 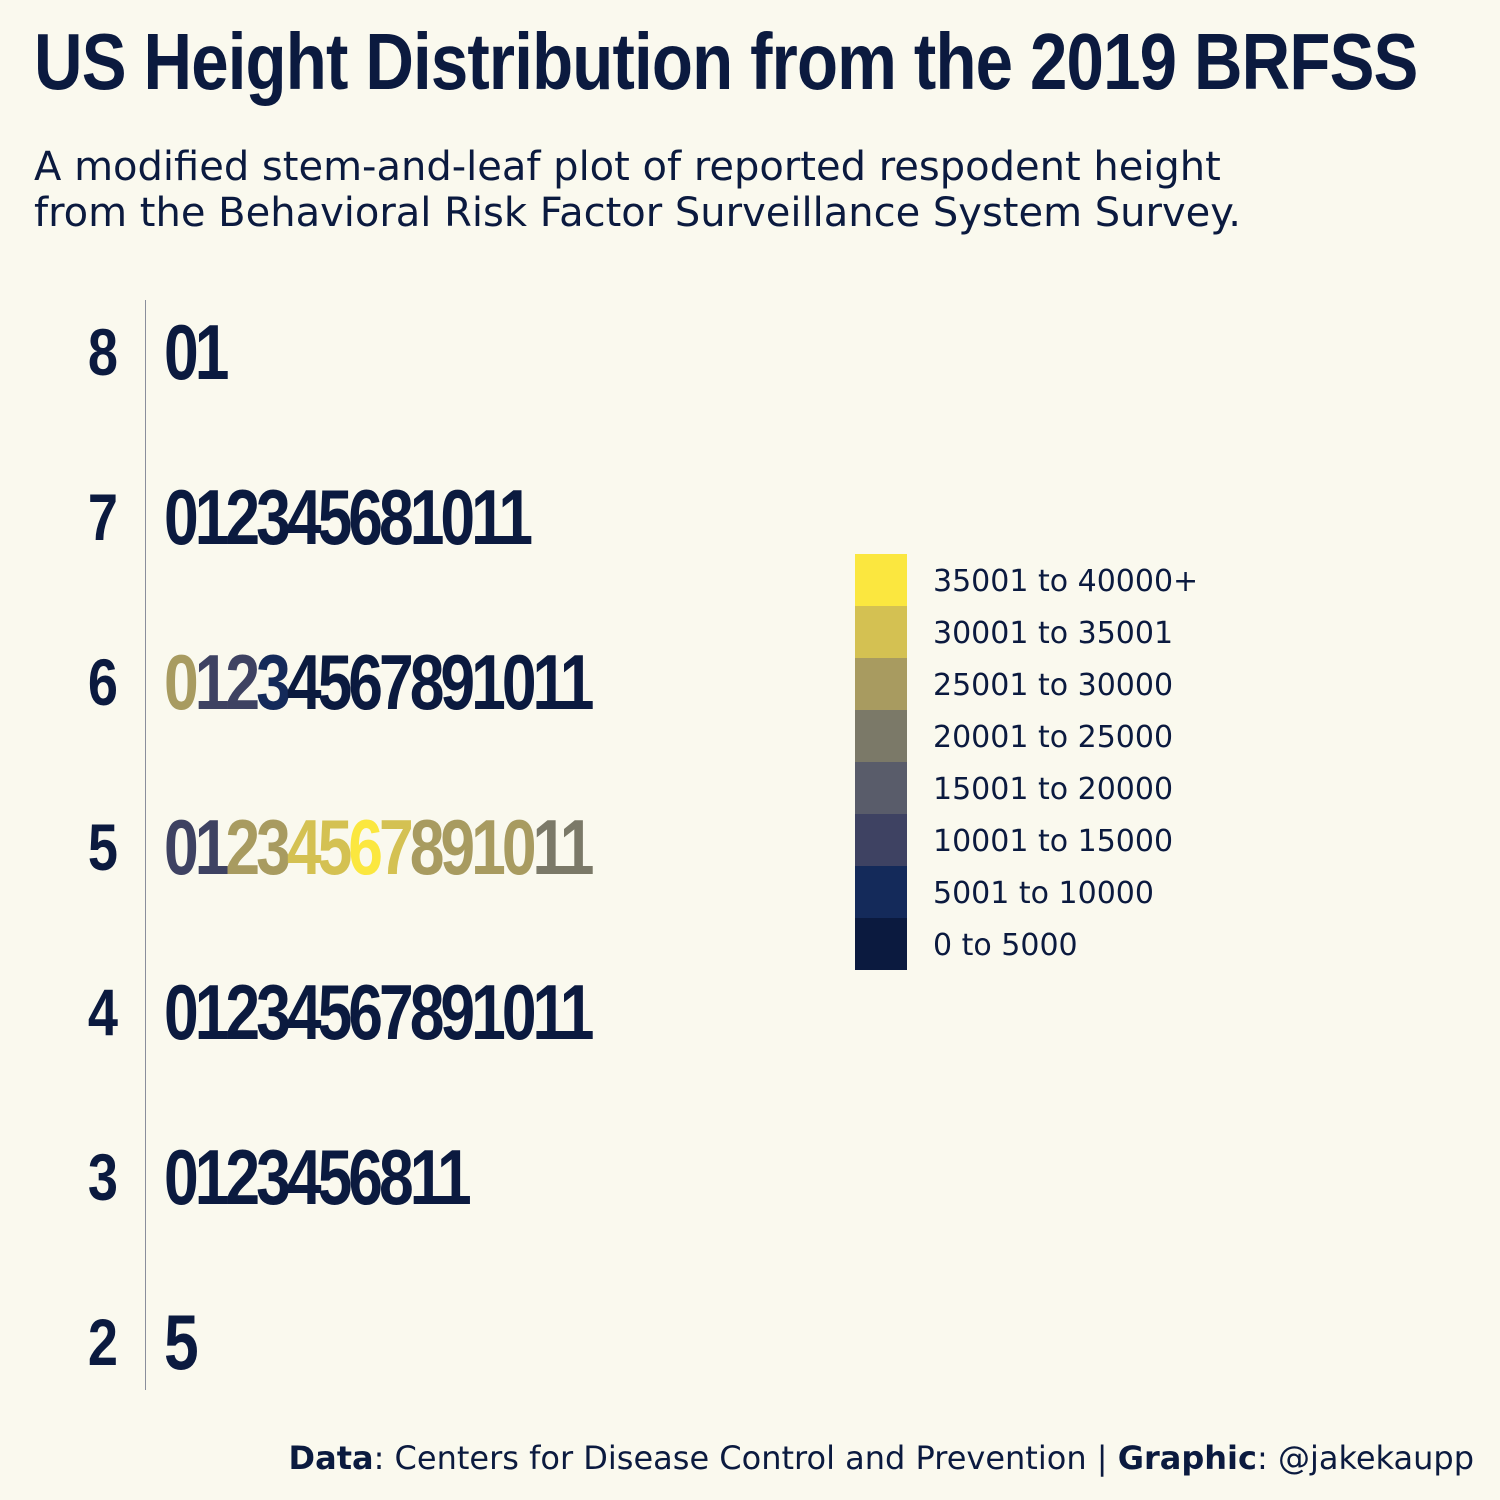 What do you see at coordinates (102, 1012) in the screenshot?
I see `stem-label-4: 4` at bounding box center [102, 1012].